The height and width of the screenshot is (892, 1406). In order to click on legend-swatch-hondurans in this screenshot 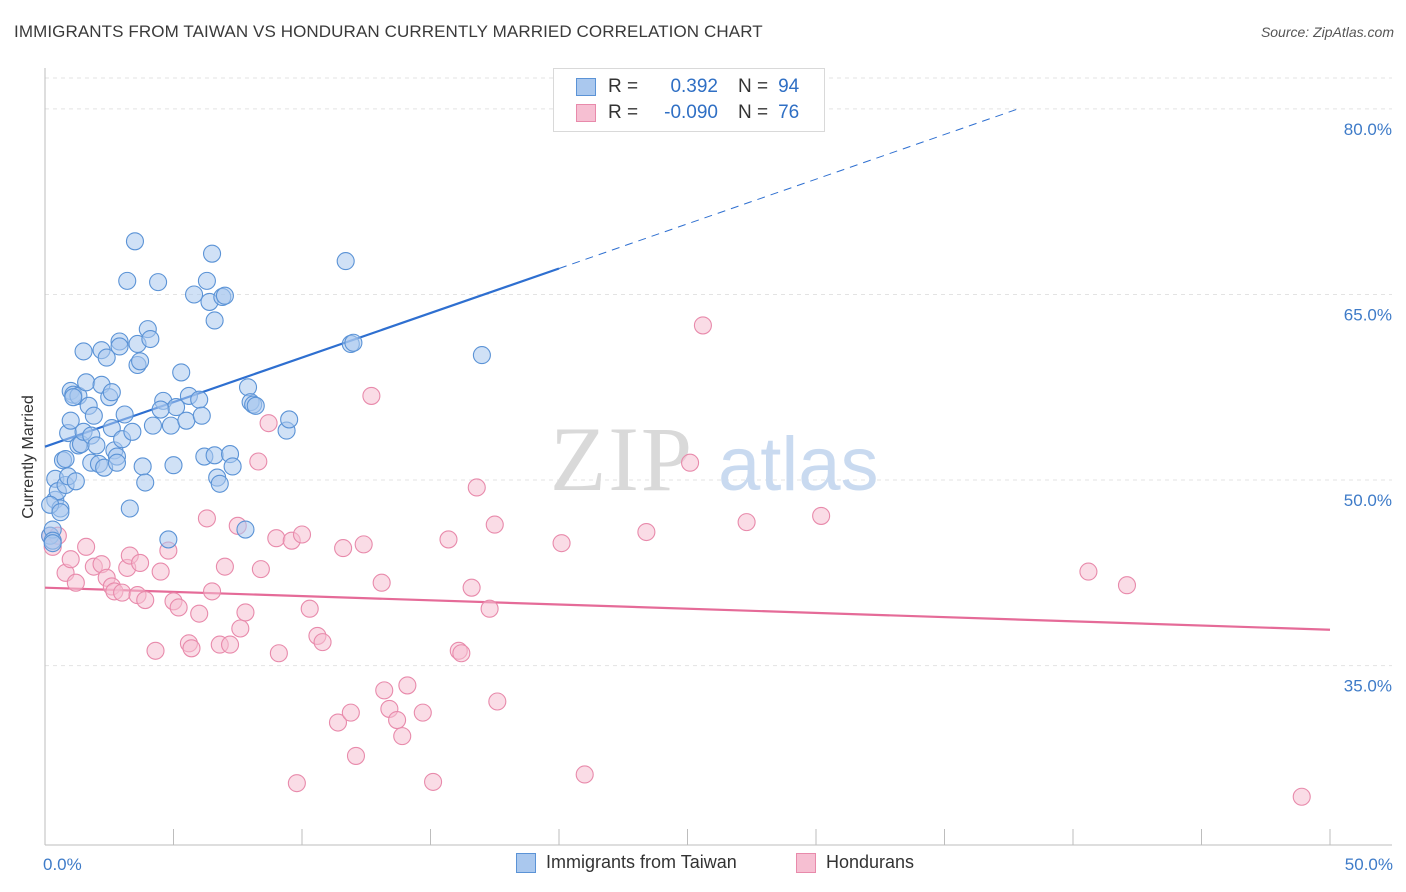, I will do `click(586, 113)`.